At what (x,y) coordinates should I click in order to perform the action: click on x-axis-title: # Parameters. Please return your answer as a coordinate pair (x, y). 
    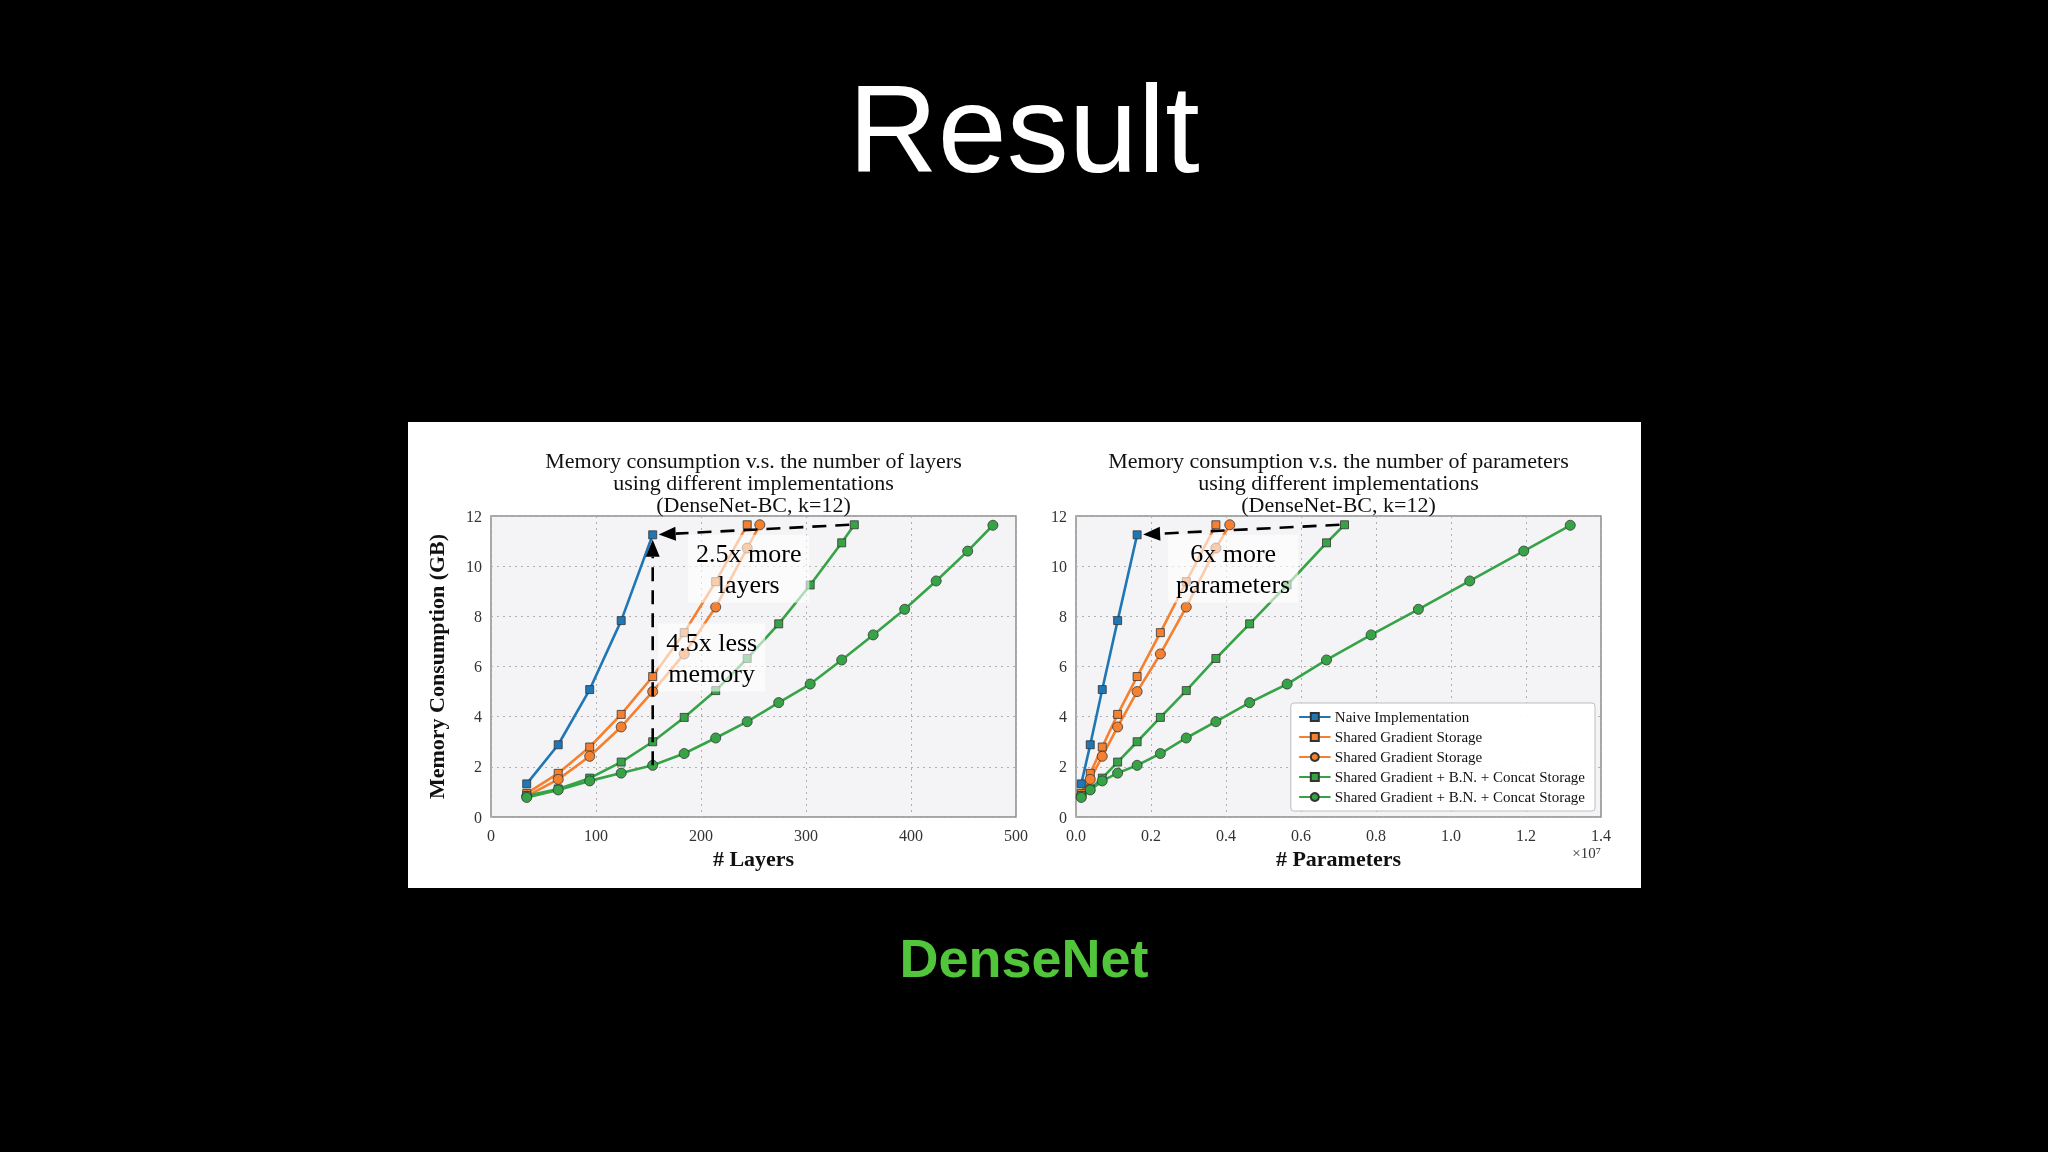
    Looking at the image, I should click on (1338, 859).